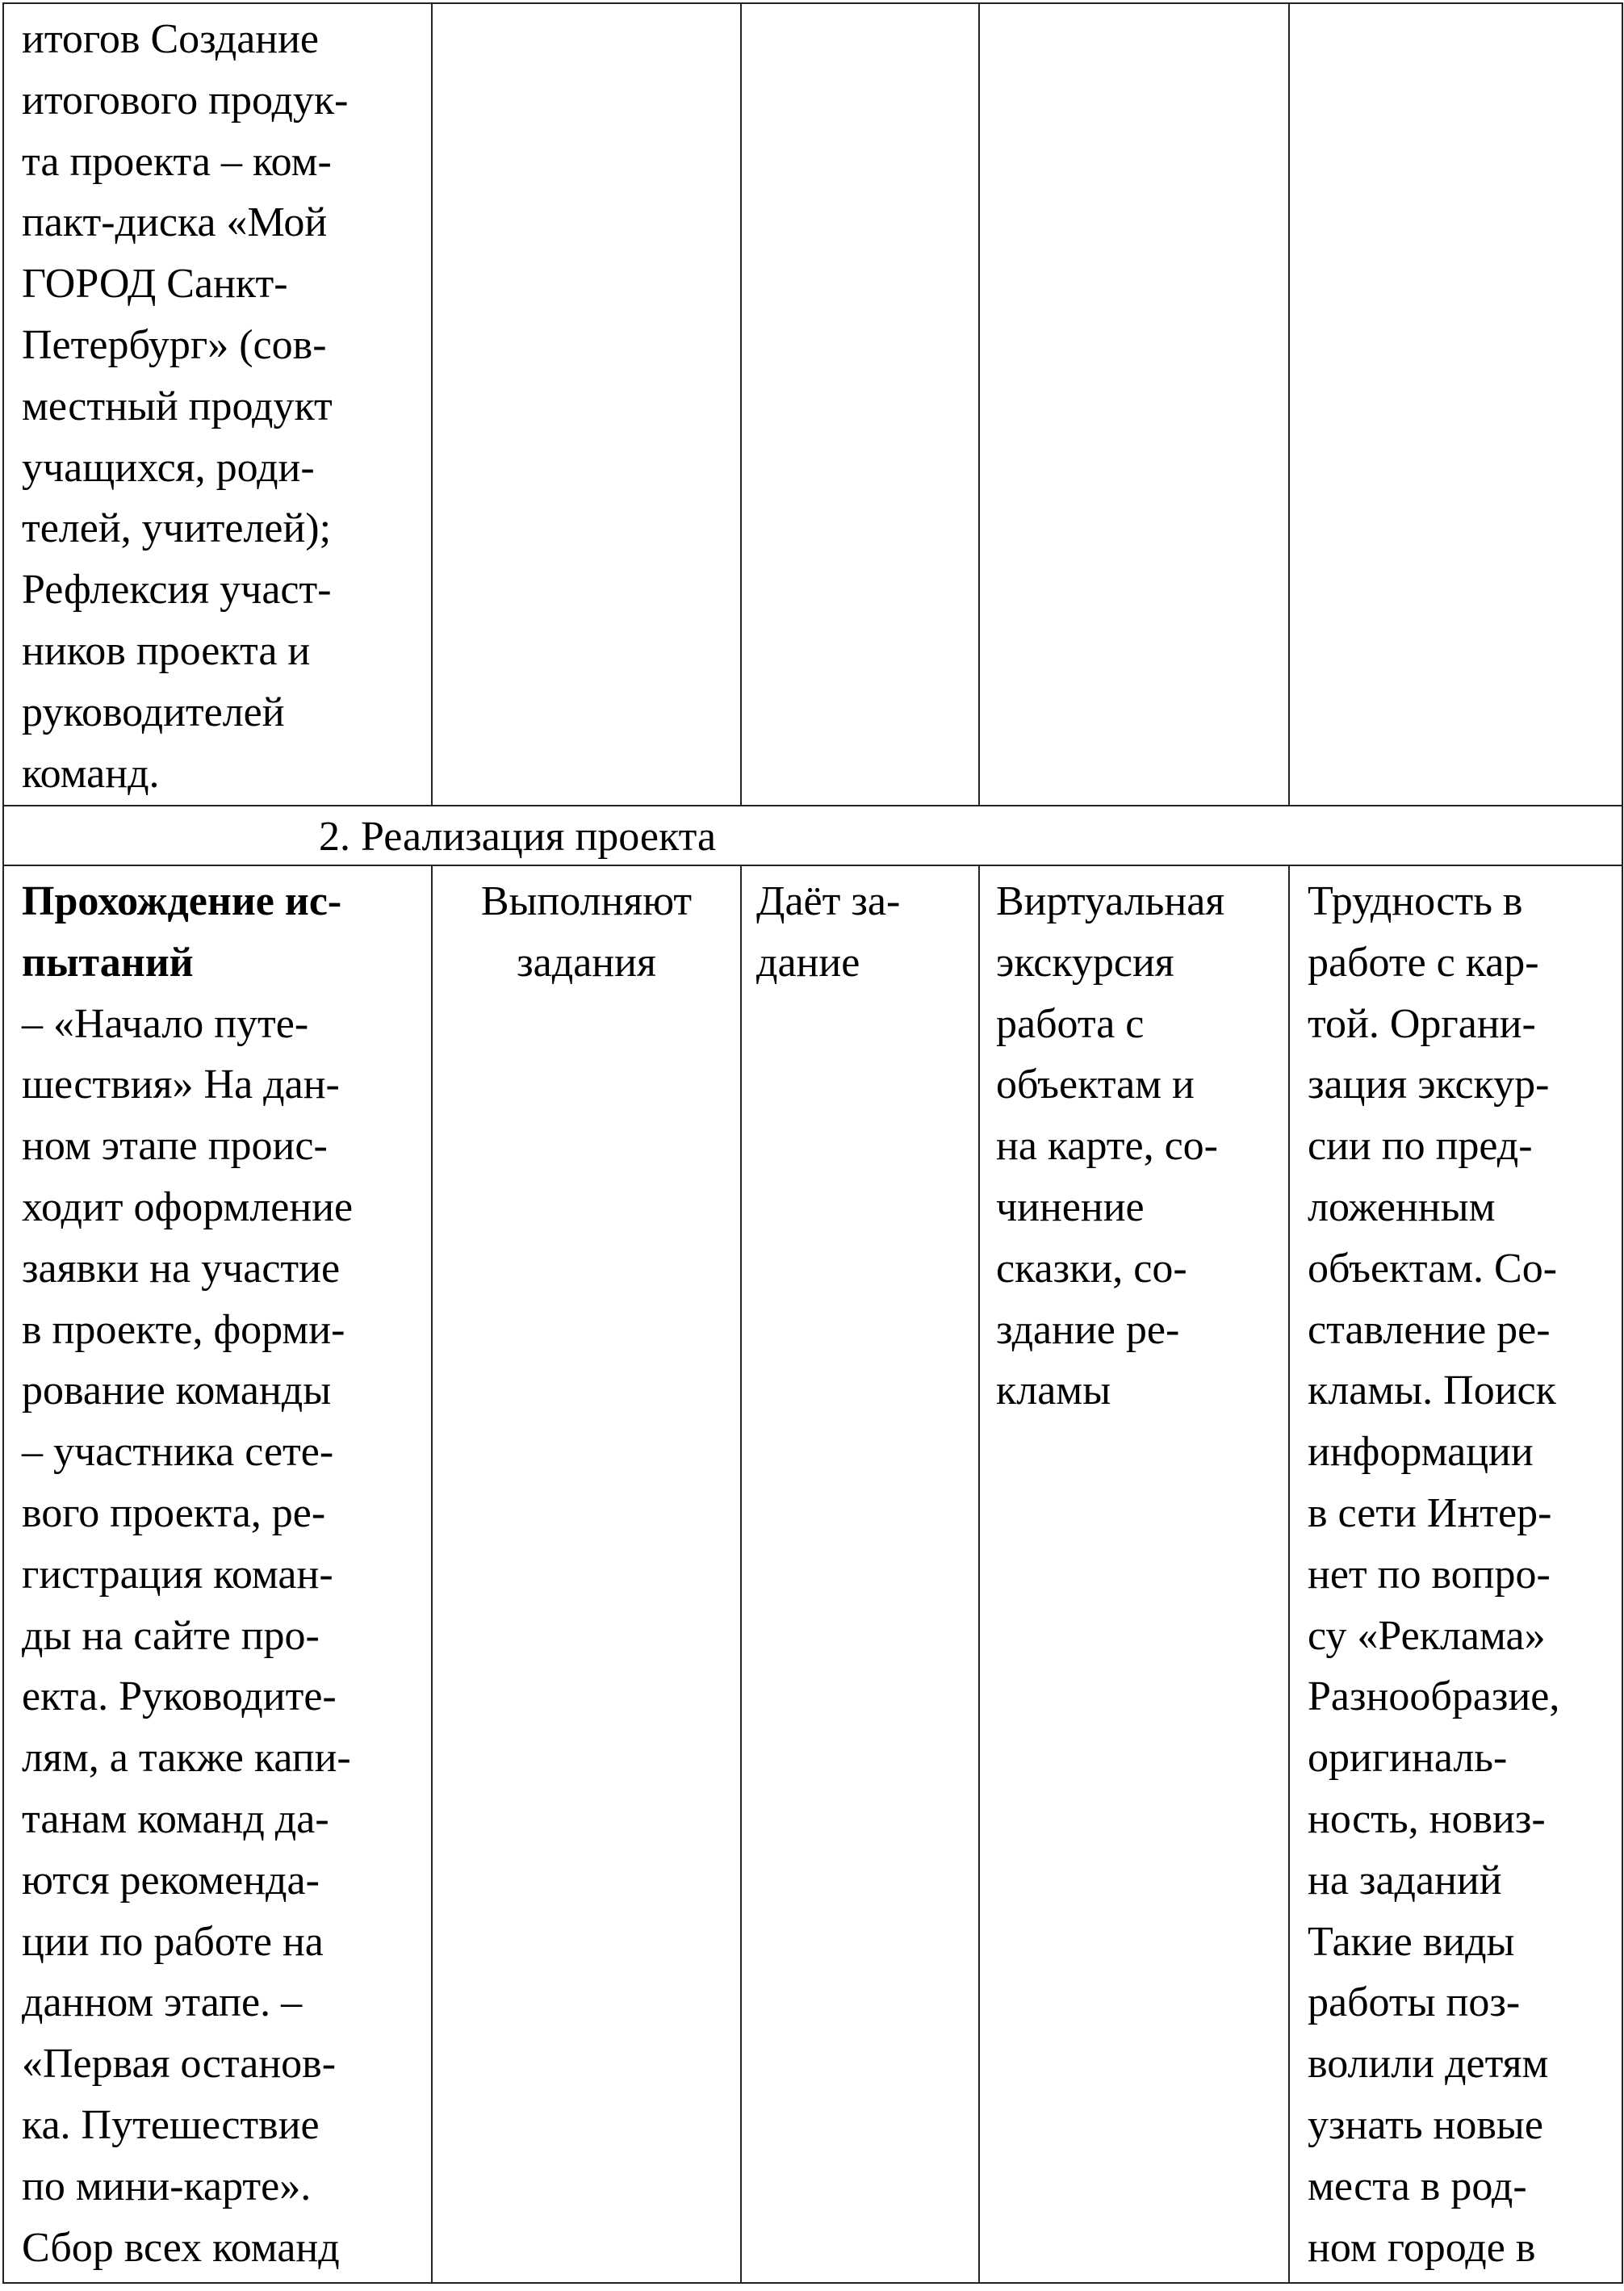  Describe the element at coordinates (188, 1206) in the screenshot. I see `text-line: ходит оформление` at that location.